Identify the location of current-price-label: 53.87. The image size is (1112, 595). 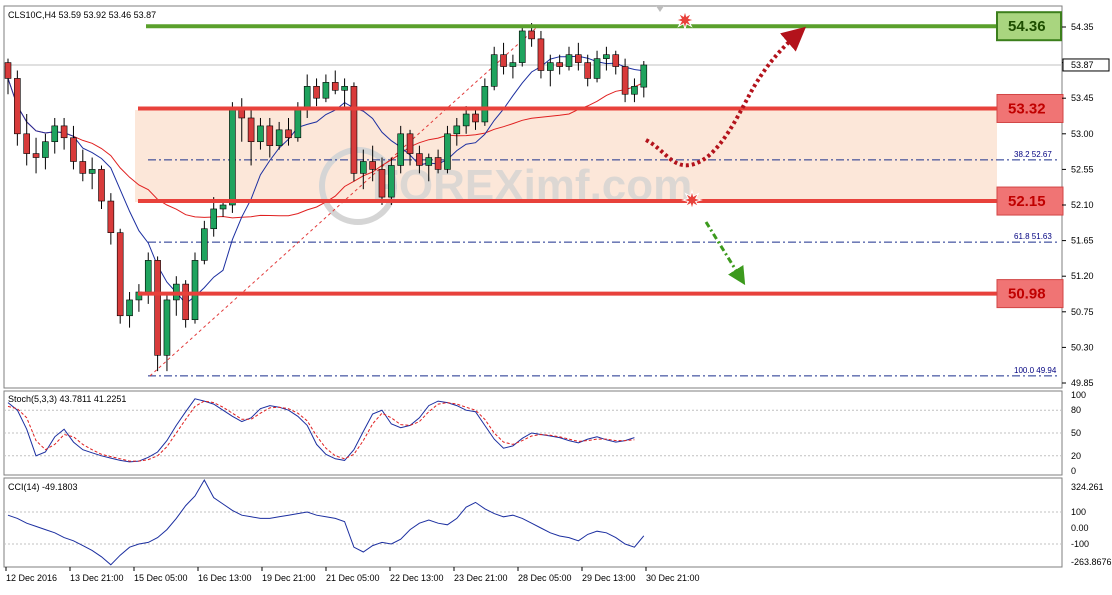
(1082, 65).